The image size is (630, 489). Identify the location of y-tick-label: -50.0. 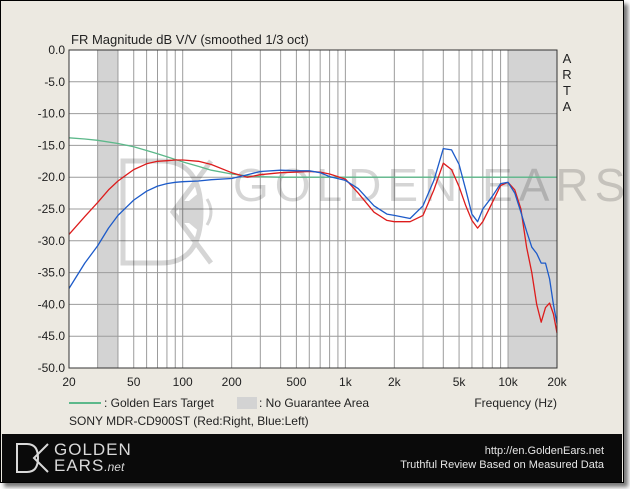
(52, 368).